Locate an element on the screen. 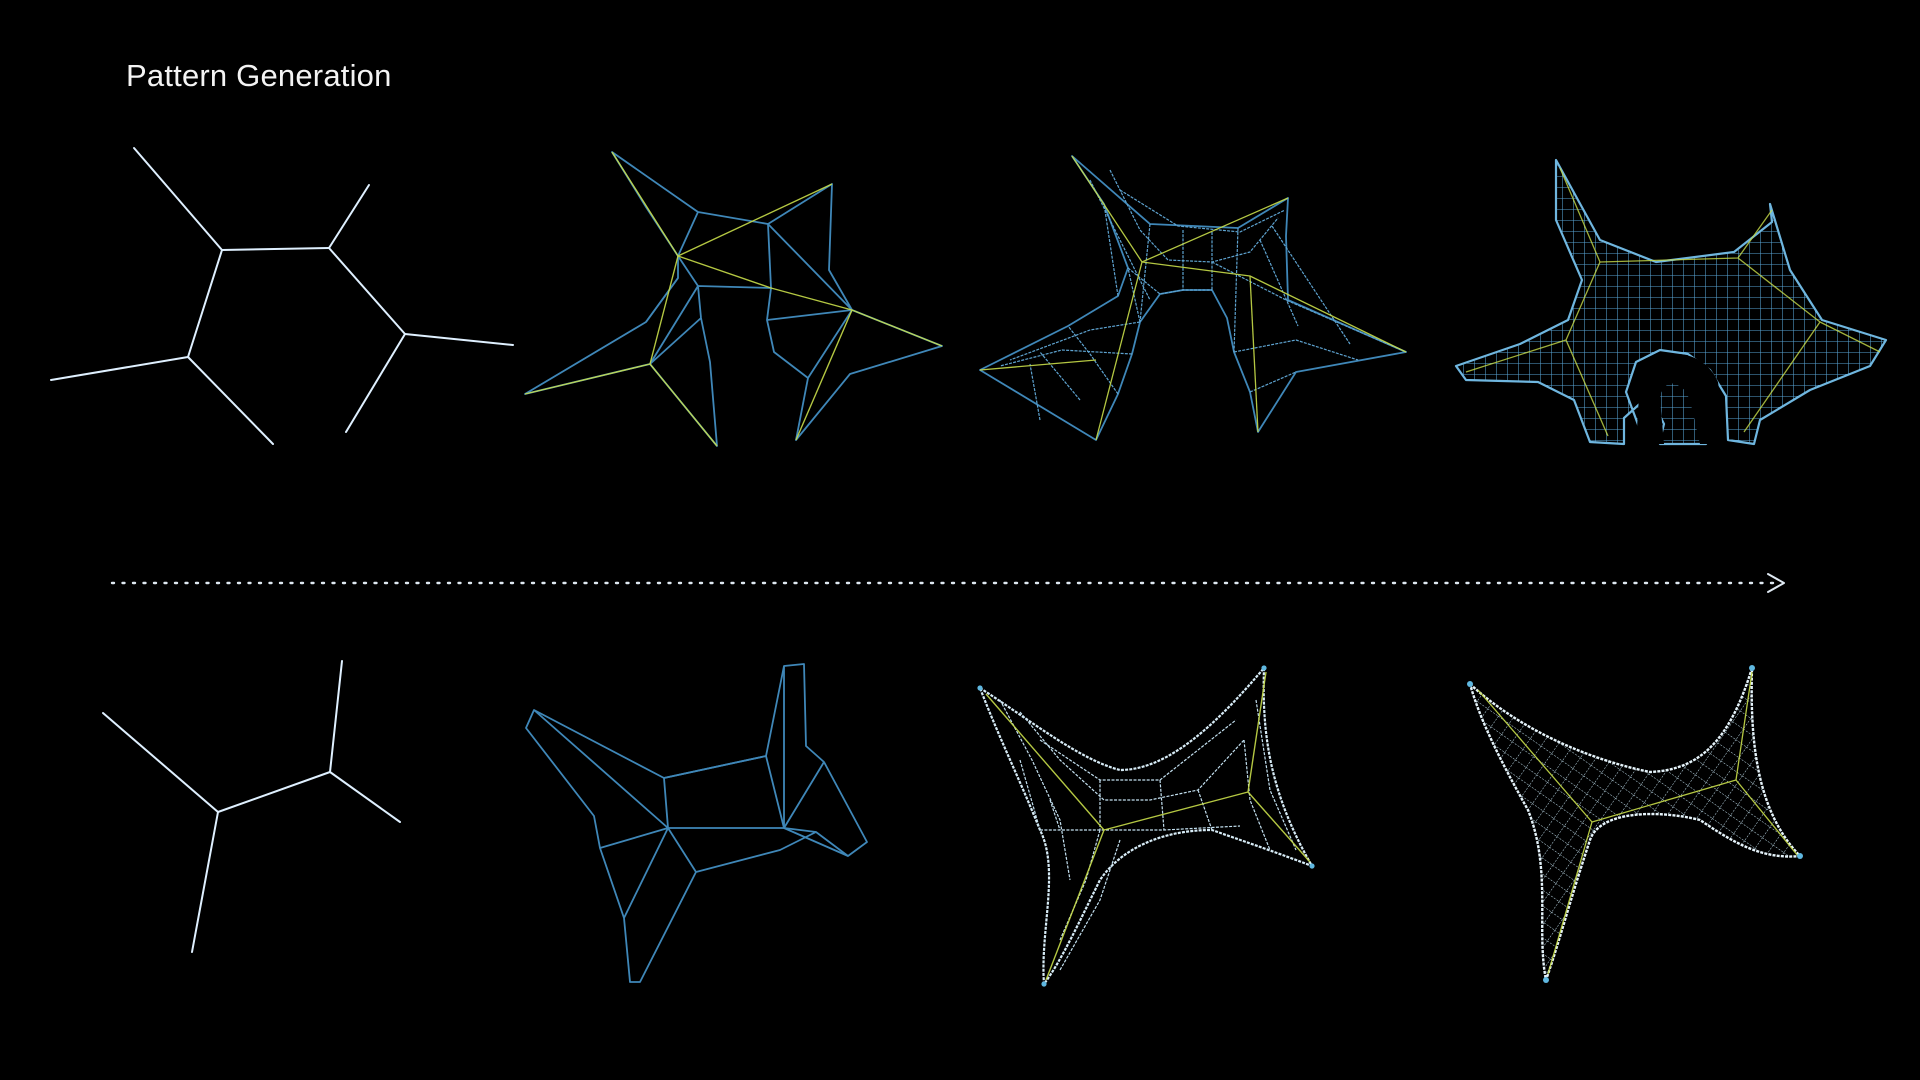 The height and width of the screenshot is (1080, 1920). top-refined-mesh is located at coordinates (1193, 298).